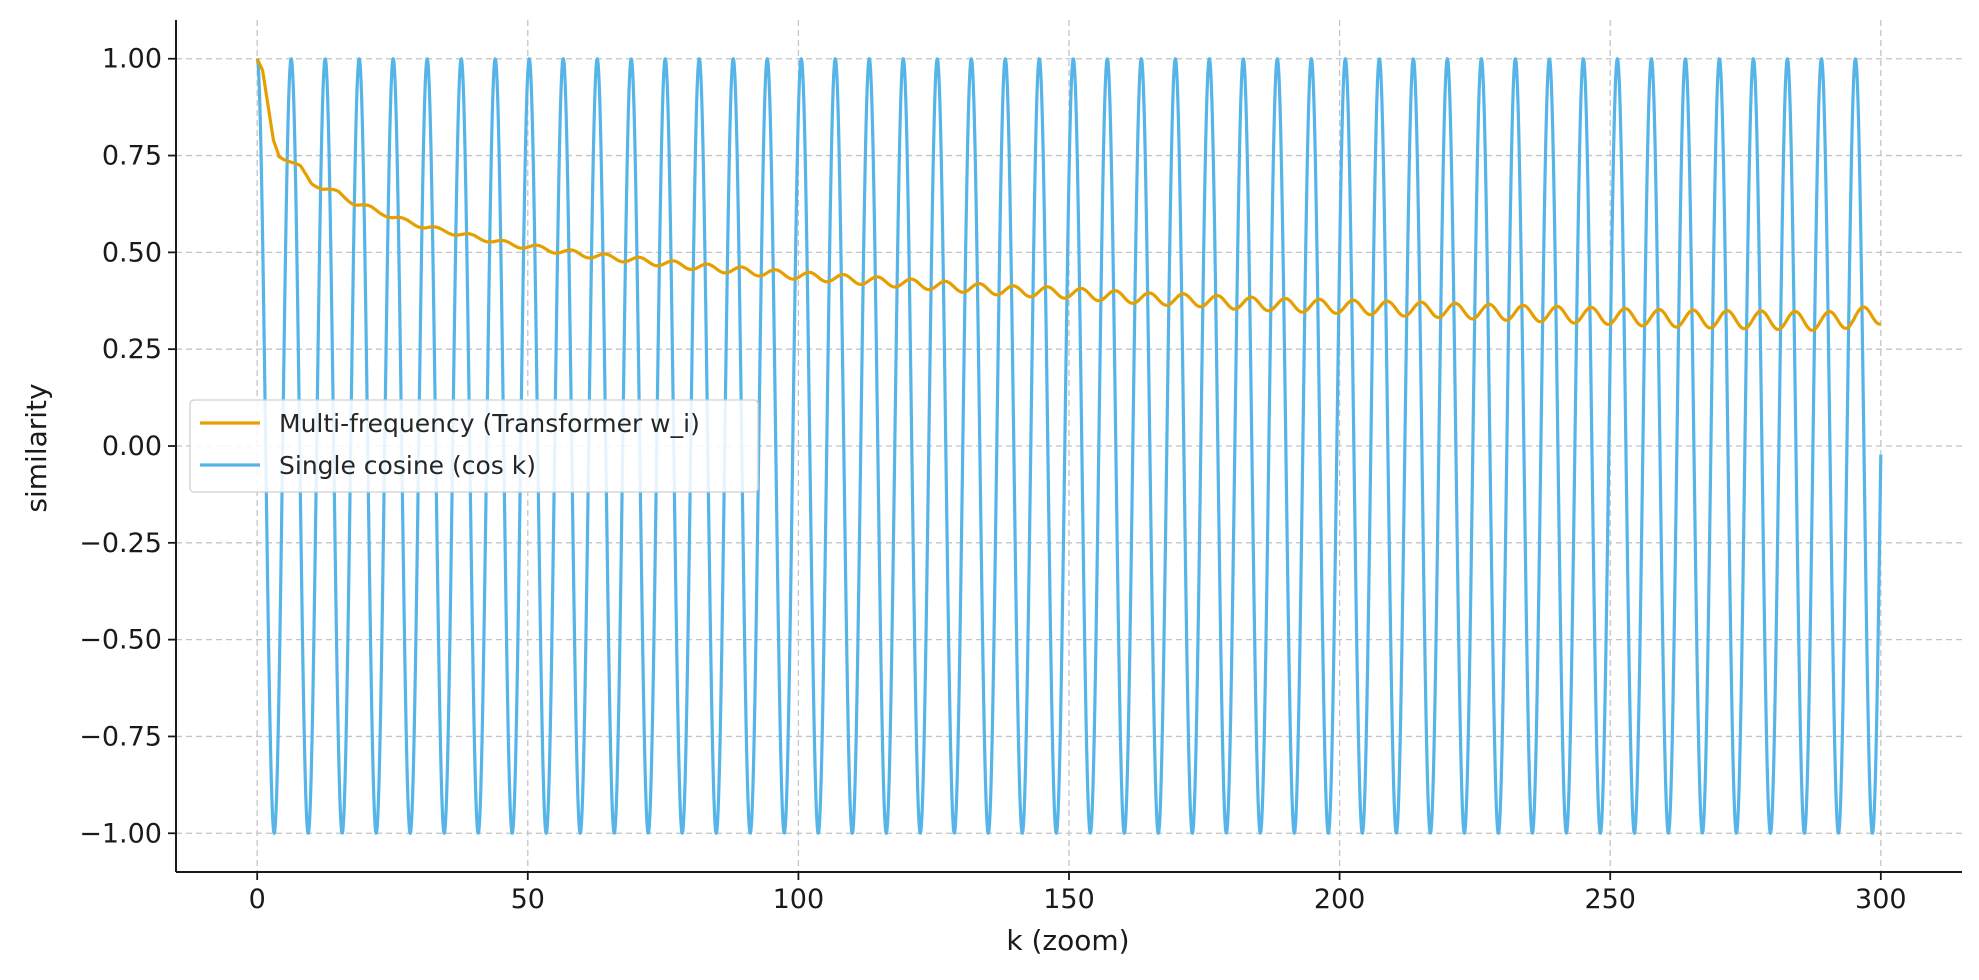 The image size is (1979, 980). Describe the element at coordinates (528, 899) in the screenshot. I see `x-tick-label: 50` at that location.